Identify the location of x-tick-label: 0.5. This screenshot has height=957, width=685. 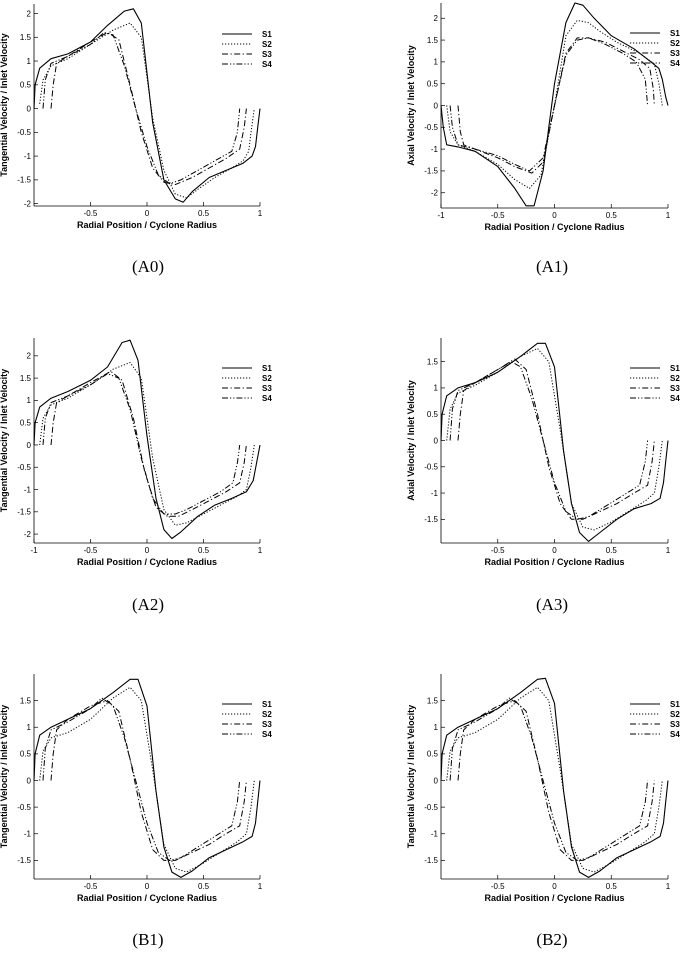
(612, 886).